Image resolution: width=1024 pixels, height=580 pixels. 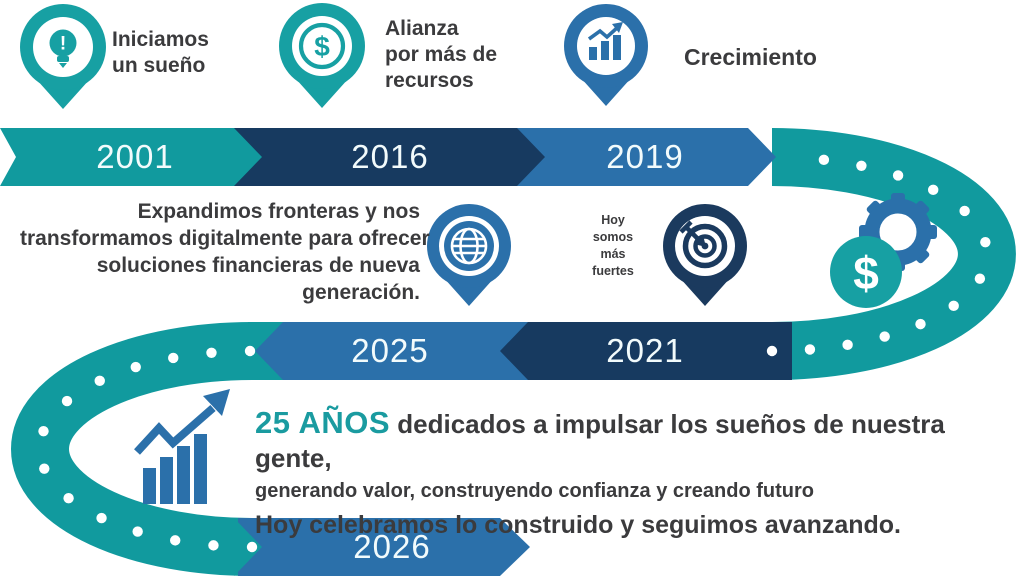 I want to click on label-2025-line1: Expandimos fronteras y nos, so click(x=278, y=211).